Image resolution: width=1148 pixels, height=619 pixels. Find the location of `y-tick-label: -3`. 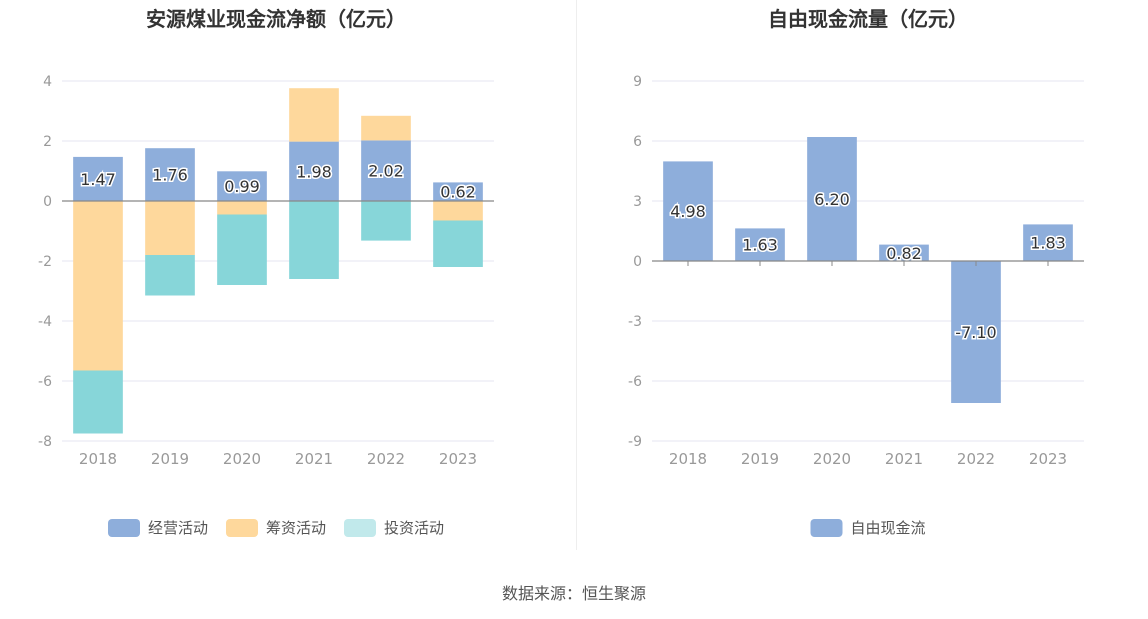

y-tick-label: -3 is located at coordinates (635, 322).